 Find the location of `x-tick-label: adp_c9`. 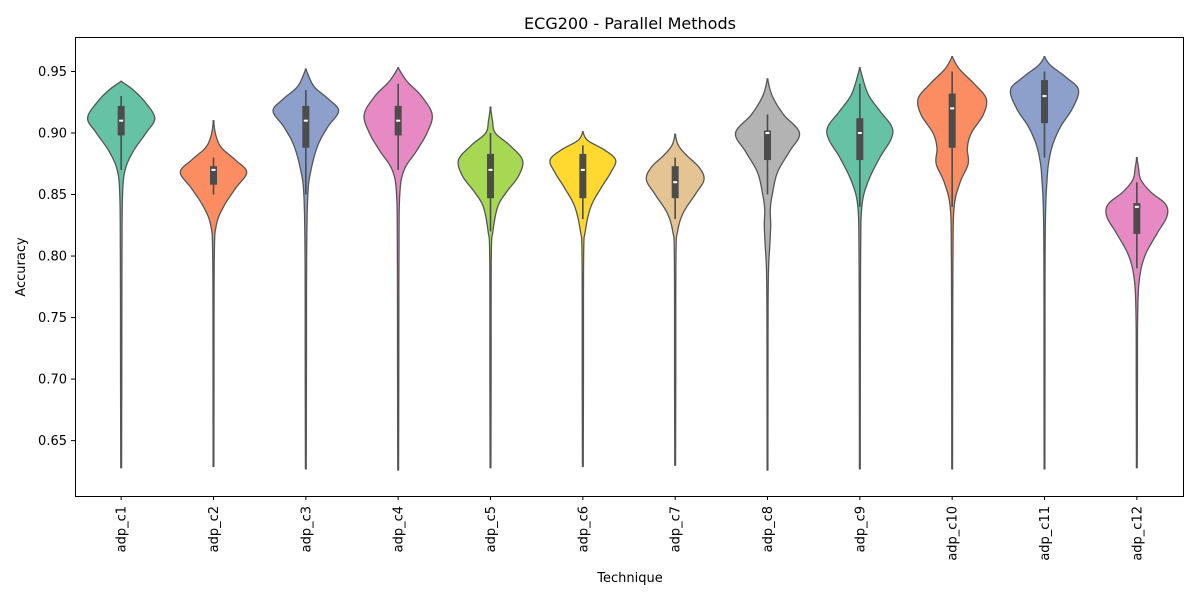

x-tick-label: adp_c9 is located at coordinates (860, 529).